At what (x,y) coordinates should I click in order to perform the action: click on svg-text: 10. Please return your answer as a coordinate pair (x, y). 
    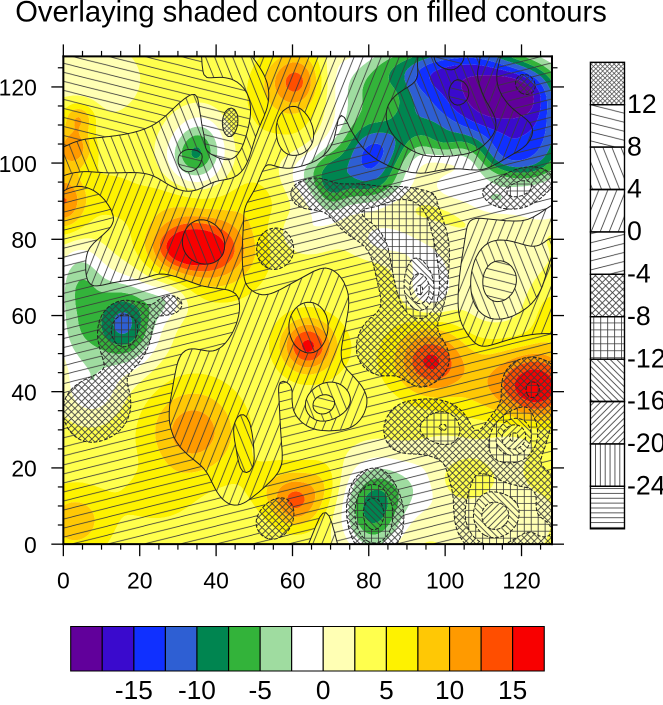
    Looking at the image, I should click on (449, 687).